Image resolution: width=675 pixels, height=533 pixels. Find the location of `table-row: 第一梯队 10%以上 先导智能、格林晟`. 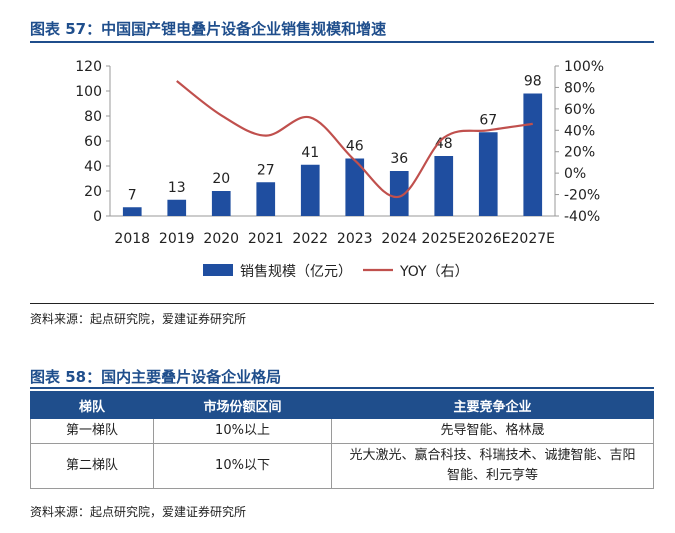

table-row: 第一梯队 10%以上 先导智能、格林晟 is located at coordinates (342, 431).